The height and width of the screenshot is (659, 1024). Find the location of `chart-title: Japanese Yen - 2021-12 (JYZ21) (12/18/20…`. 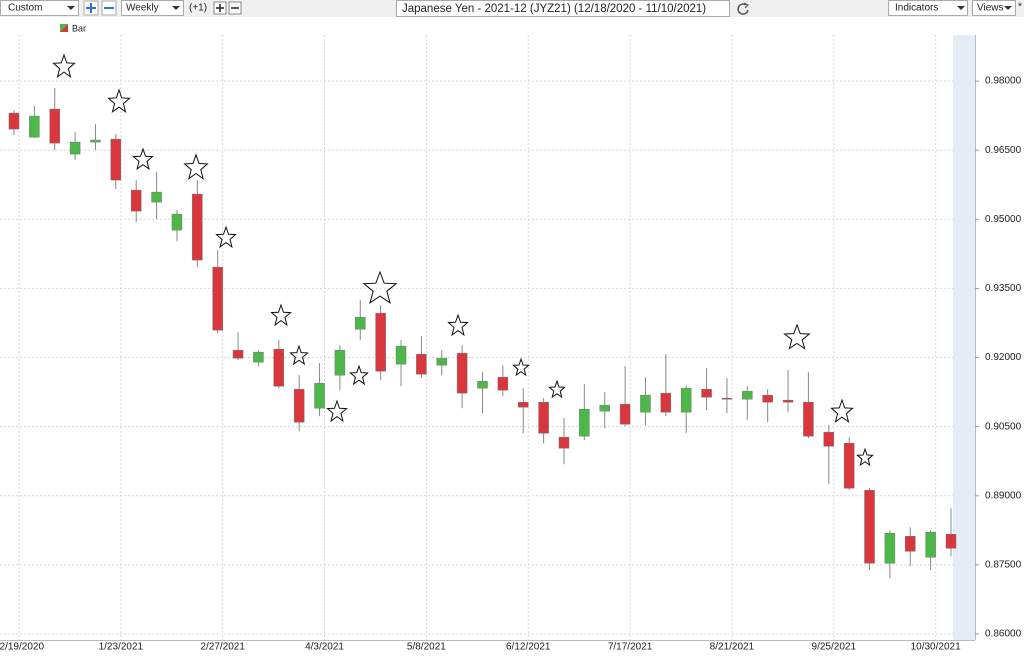

chart-title: Japanese Yen - 2021-12 (JYZ21) (12/18/20… is located at coordinates (554, 9).